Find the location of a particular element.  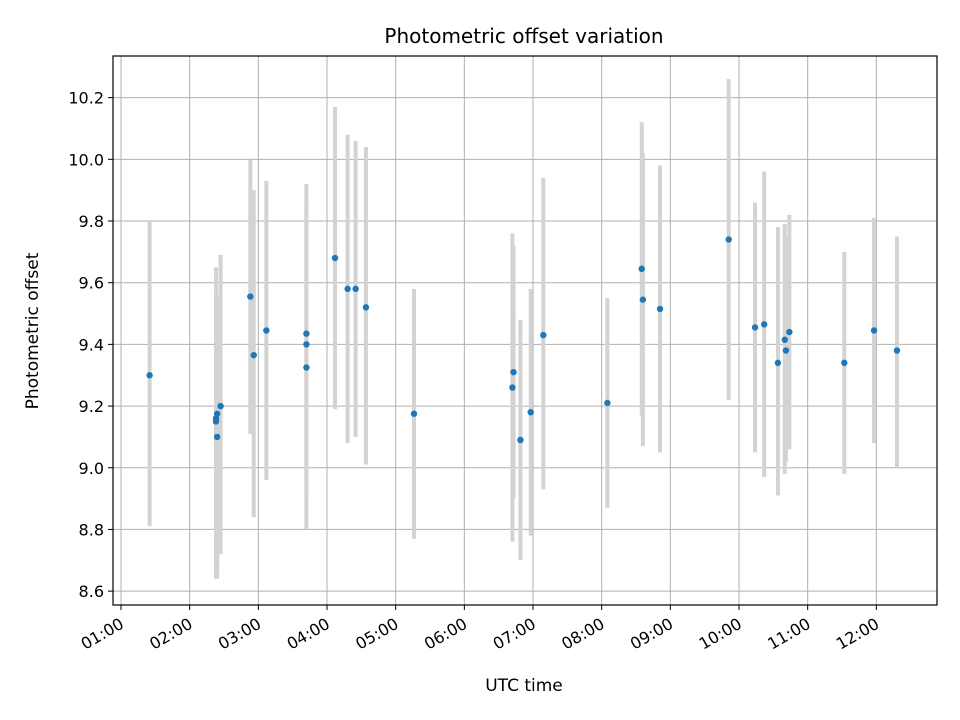

y-tick-label: 10.0 is located at coordinates (86, 159).